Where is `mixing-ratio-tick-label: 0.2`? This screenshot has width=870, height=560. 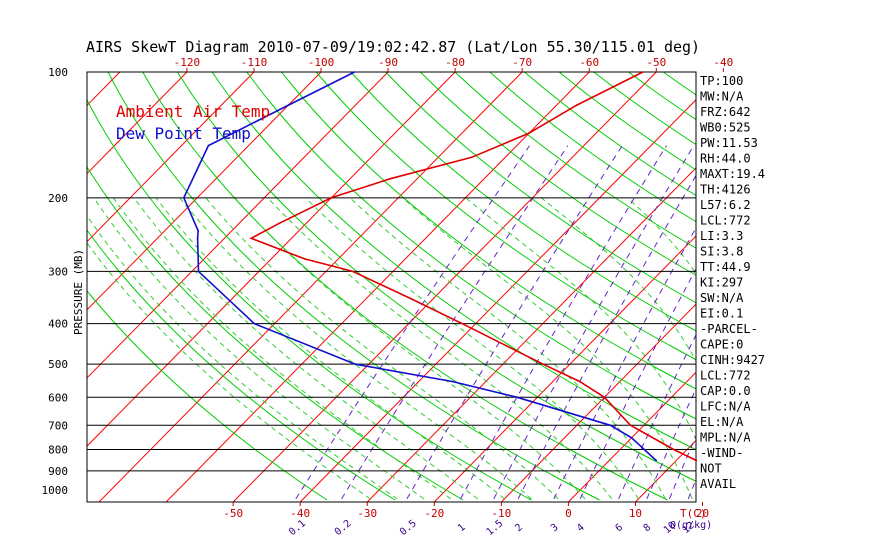
mixing-ratio-tick-label: 0.2 is located at coordinates (343, 528).